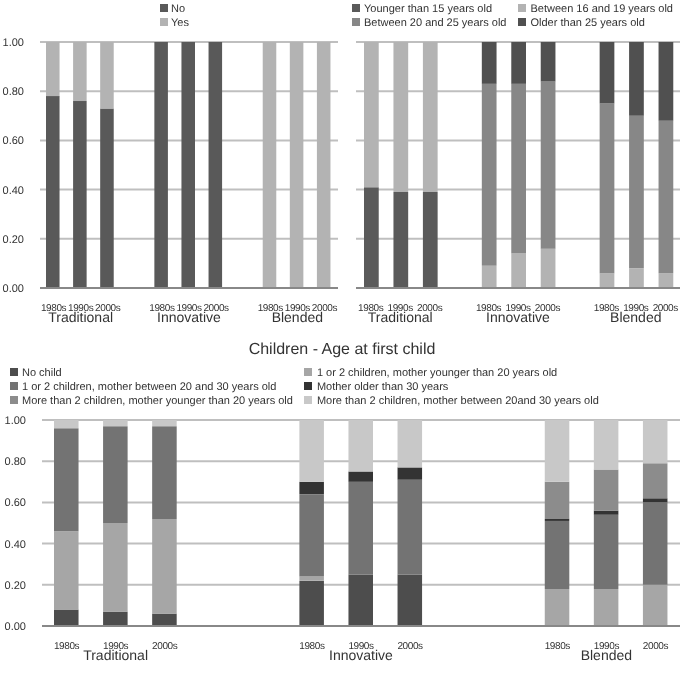 The image size is (684, 678). What do you see at coordinates (342, 351) in the screenshot?
I see `chart-title: Children - Age at first child` at bounding box center [342, 351].